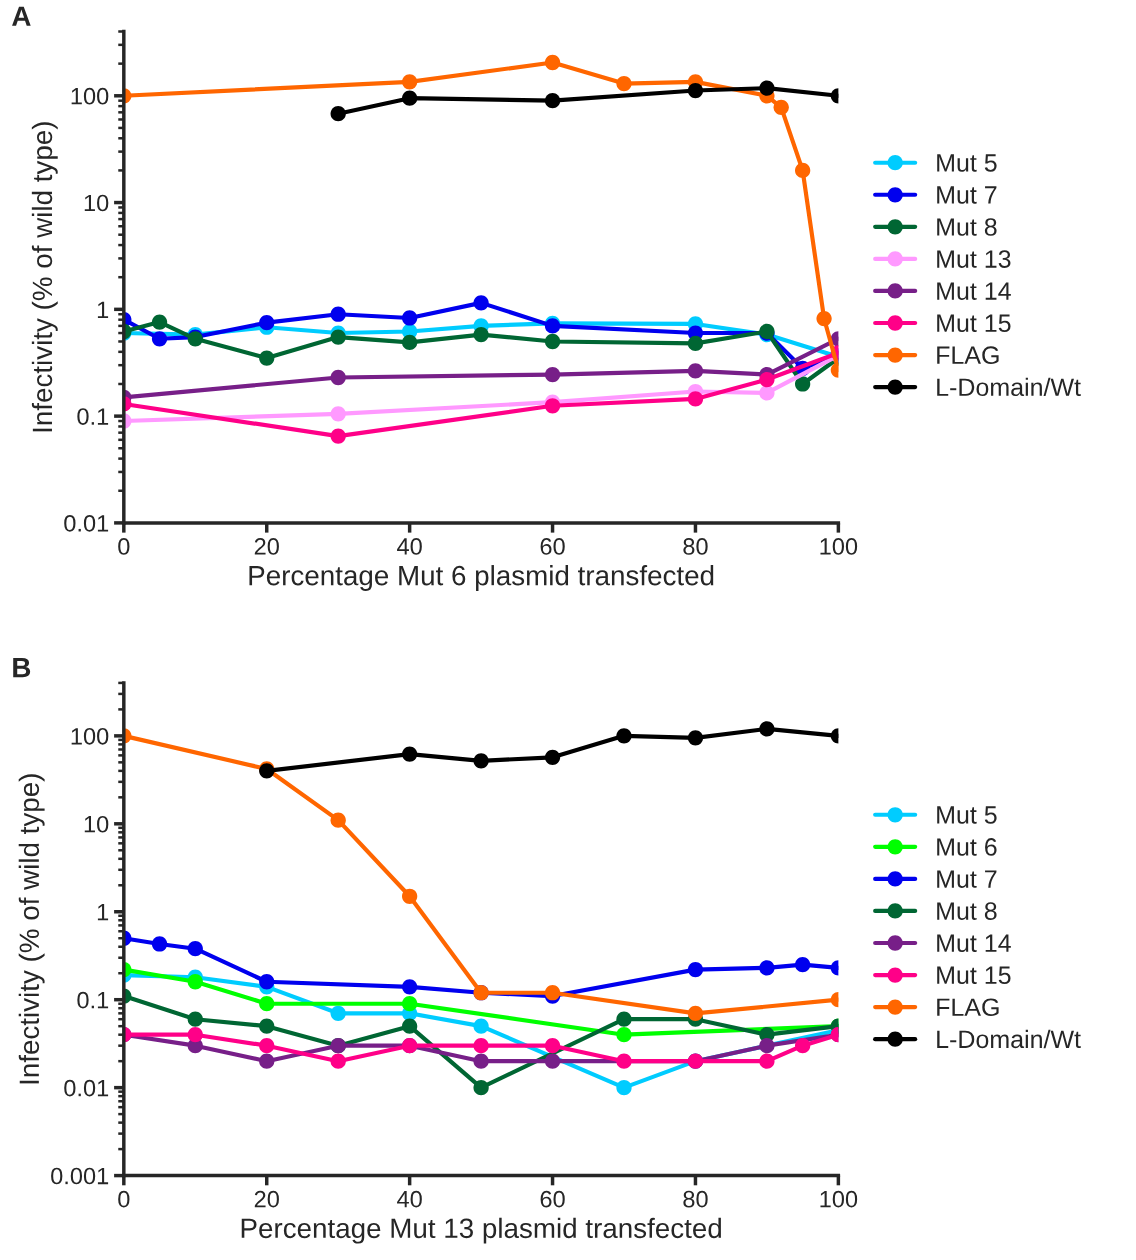  I want to click on legend-label: Mut 6, so click(967, 847).